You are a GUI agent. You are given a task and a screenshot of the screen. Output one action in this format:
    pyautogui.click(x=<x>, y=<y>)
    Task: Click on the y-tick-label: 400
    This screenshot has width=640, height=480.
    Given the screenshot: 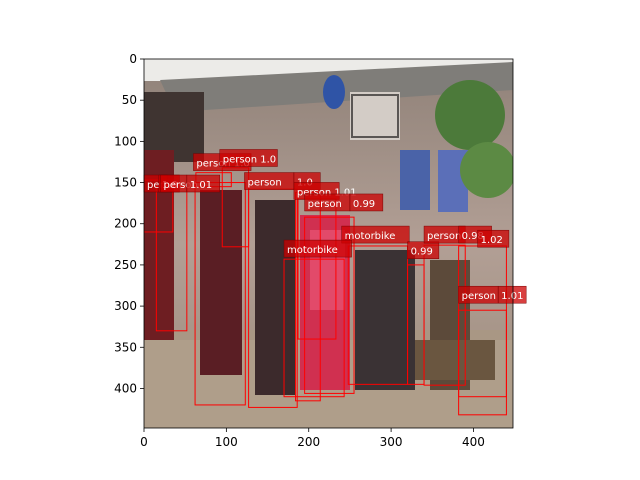 What is the action you would take?
    pyautogui.click(x=125, y=388)
    